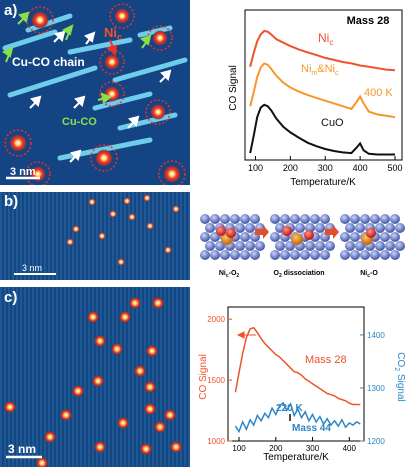  What do you see at coordinates (123, 230) in the screenshot?
I see `ni-spots-b` at bounding box center [123, 230].